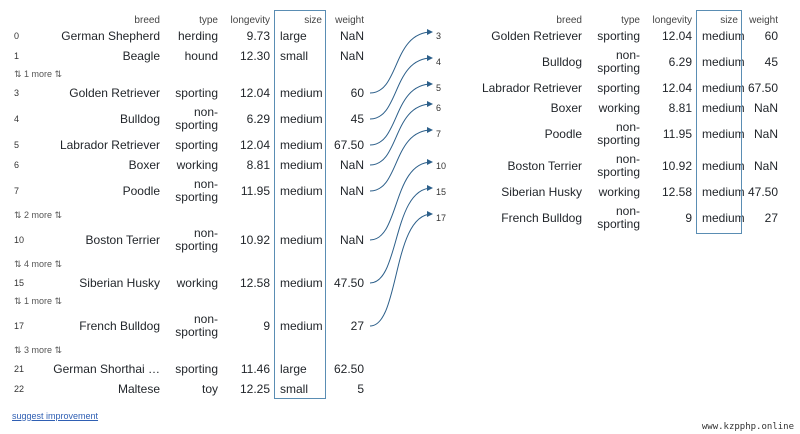 This screenshot has height=434, width=800. What do you see at coordinates (441, 218) in the screenshot?
I see `row-index: 17` at bounding box center [441, 218].